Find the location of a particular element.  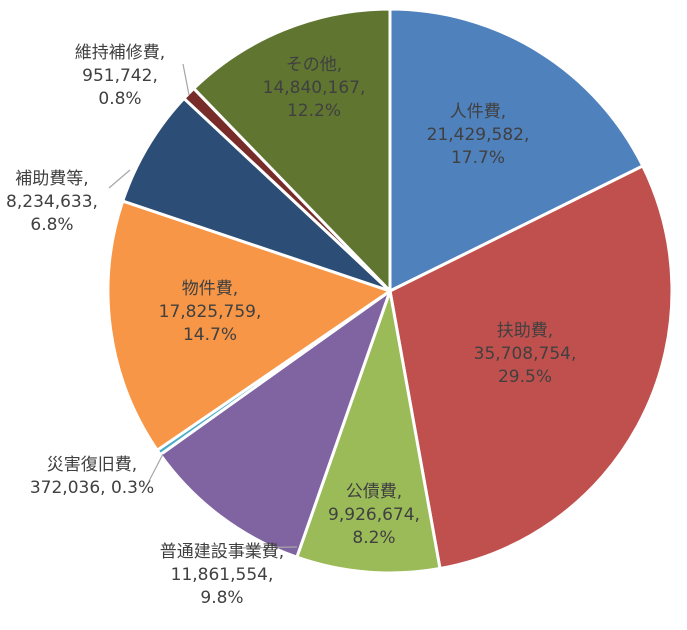

data-label-line-7-0: 維持補修費, is located at coordinates (120, 53).